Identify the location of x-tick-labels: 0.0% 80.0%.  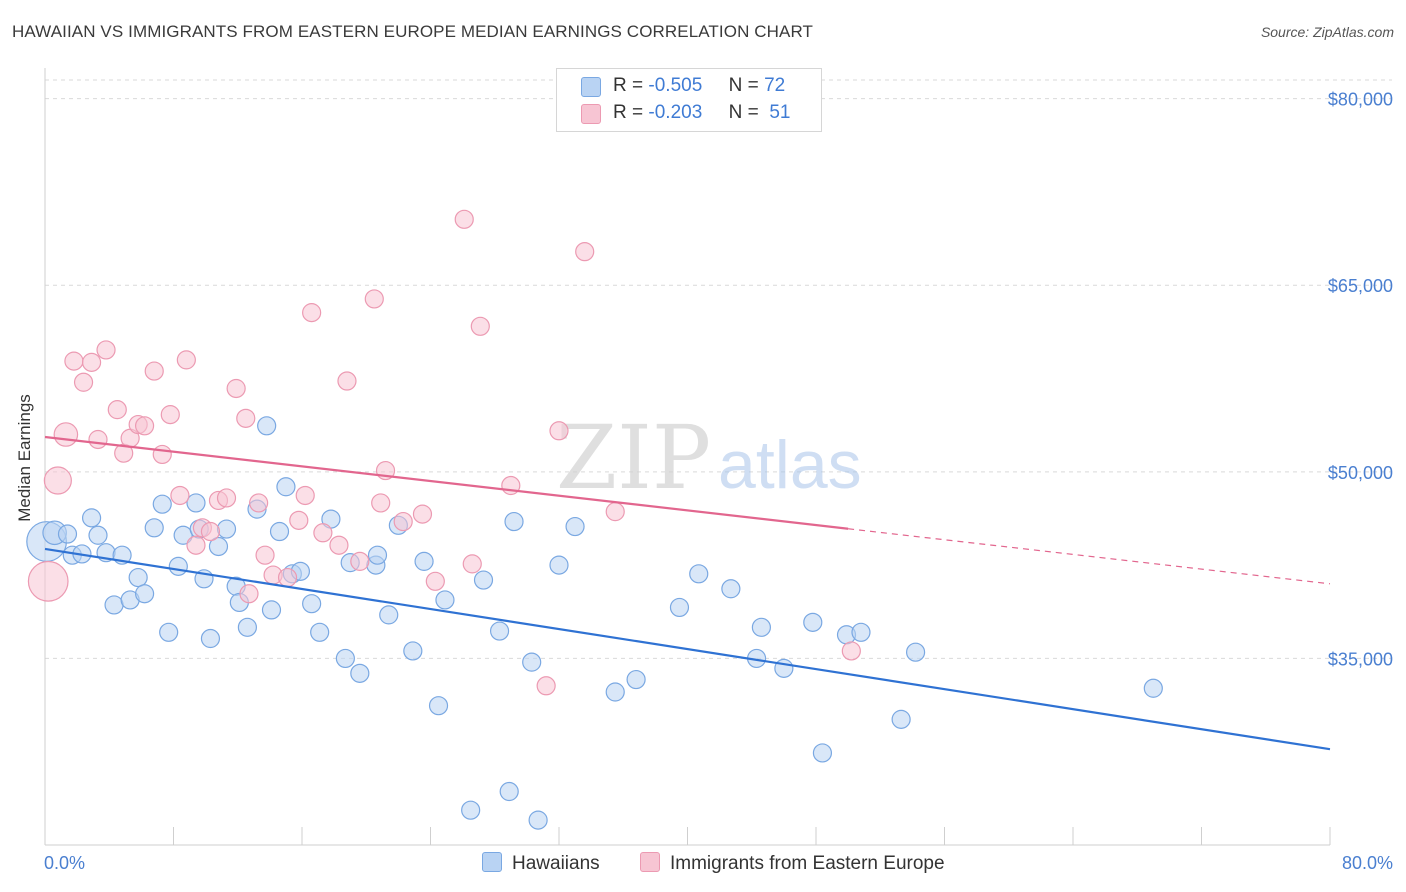
(718, 863).